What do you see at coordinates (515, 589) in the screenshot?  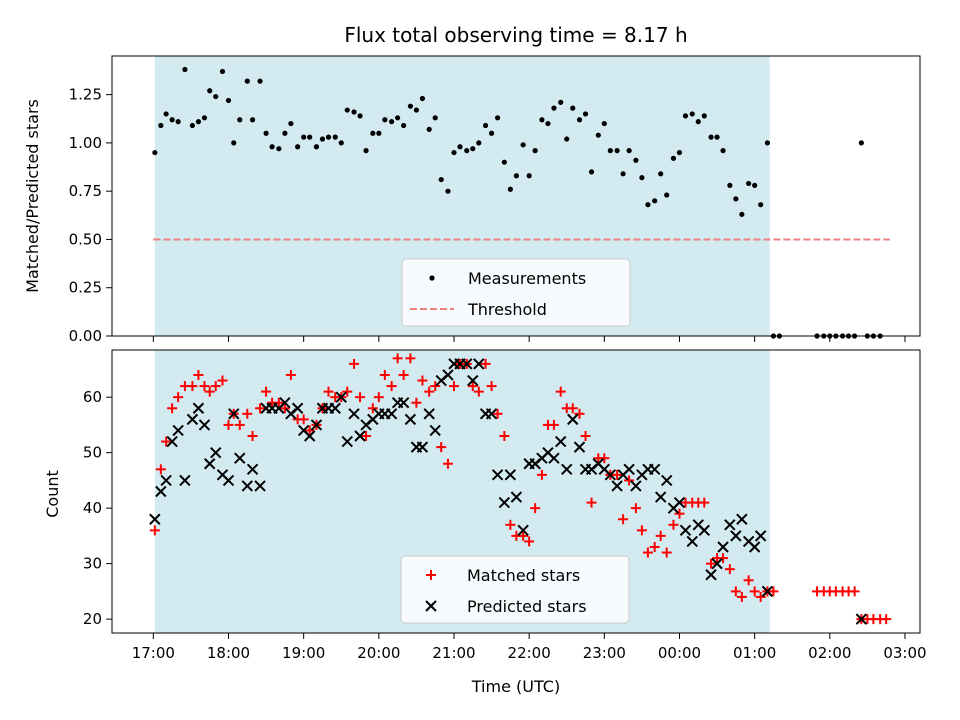 I see `bottom-legend: Matched stars Predicted stars` at bounding box center [515, 589].